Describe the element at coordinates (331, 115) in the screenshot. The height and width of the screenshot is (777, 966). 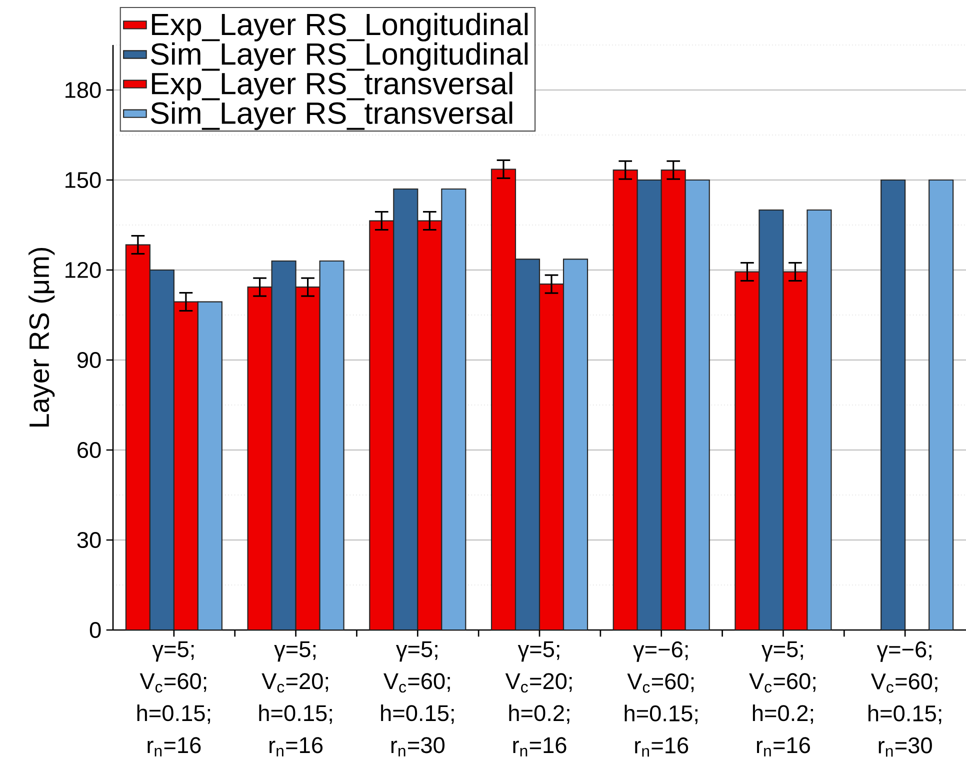
I see `legend-label: Sim_Layer RS_transversal` at that location.